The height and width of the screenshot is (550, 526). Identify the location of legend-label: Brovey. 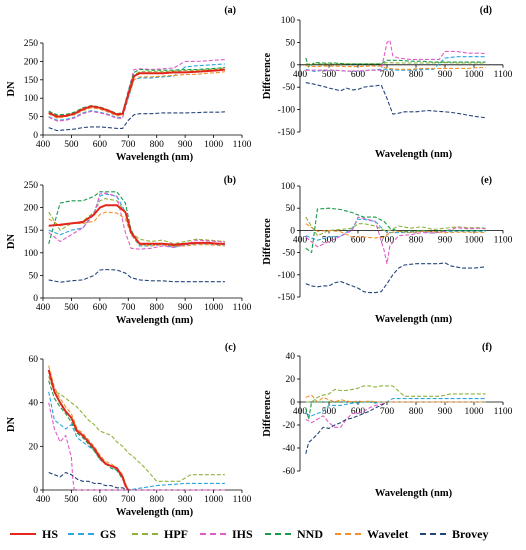
(470, 533).